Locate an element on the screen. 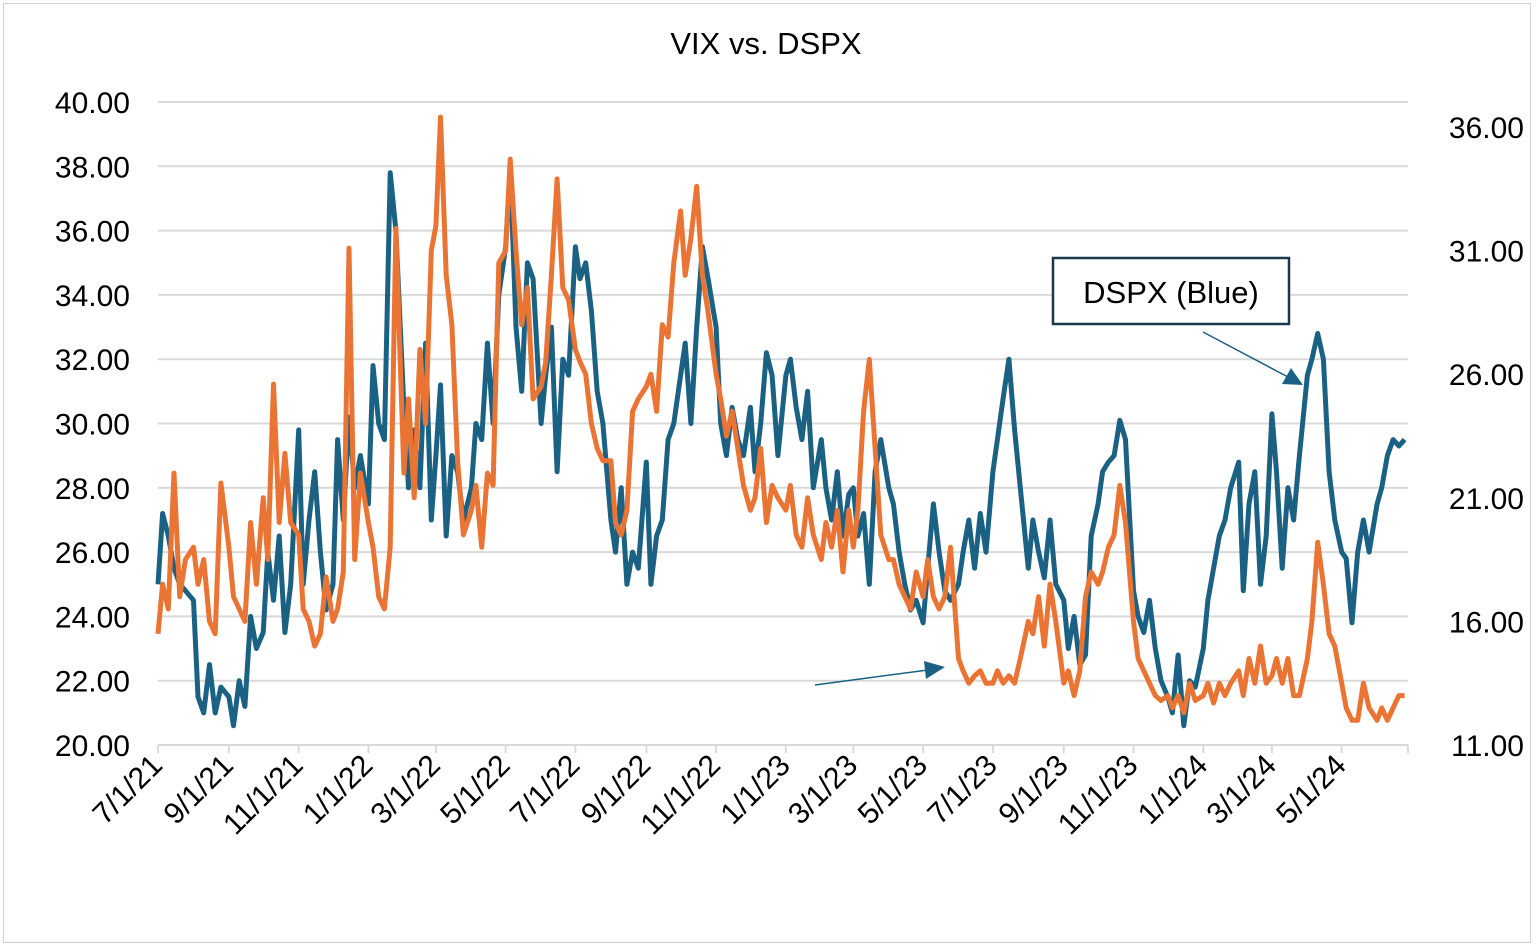 The image size is (1536, 949). left-tick-label: 30.00 is located at coordinates (92, 425).